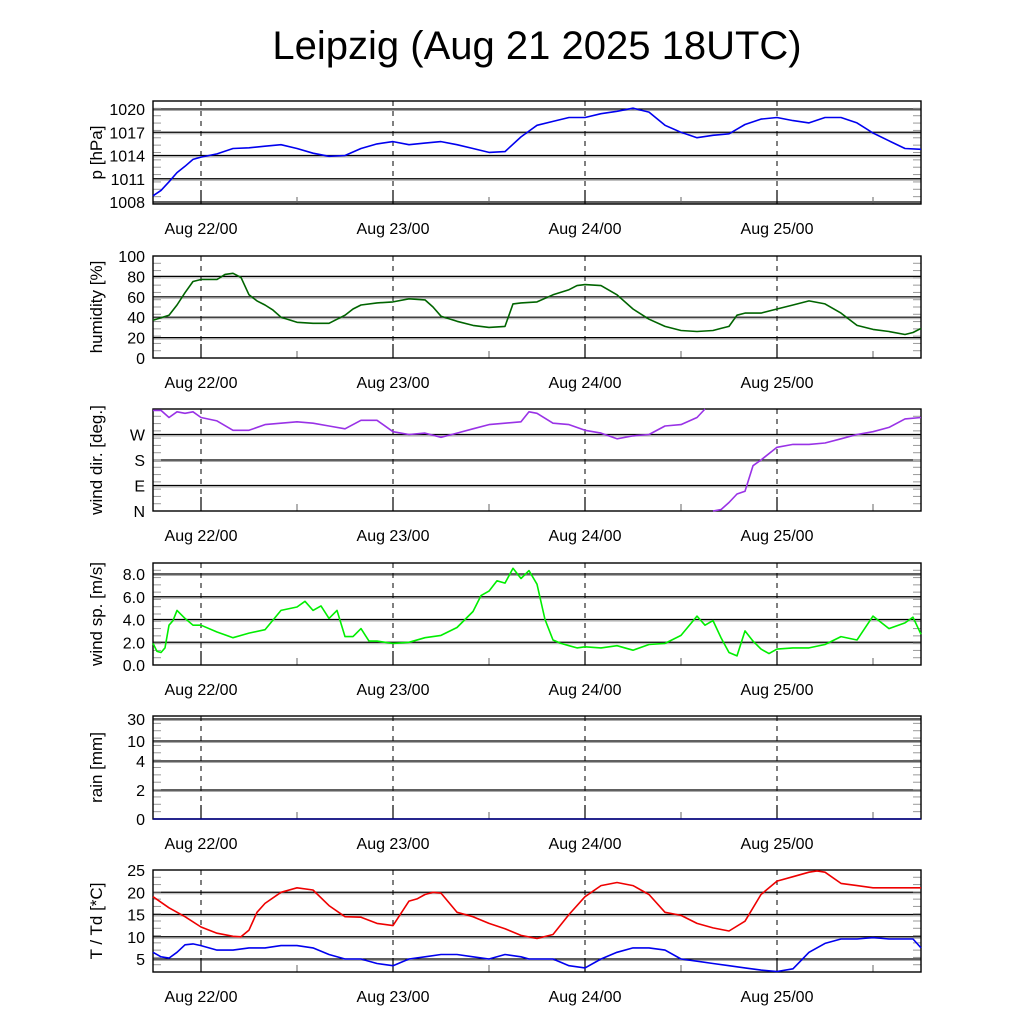 Image resolution: width=1024 pixels, height=1024 pixels. What do you see at coordinates (96, 614) in the screenshot?
I see `y-axis-label-wind_speed: wind sp. [m/s]` at bounding box center [96, 614].